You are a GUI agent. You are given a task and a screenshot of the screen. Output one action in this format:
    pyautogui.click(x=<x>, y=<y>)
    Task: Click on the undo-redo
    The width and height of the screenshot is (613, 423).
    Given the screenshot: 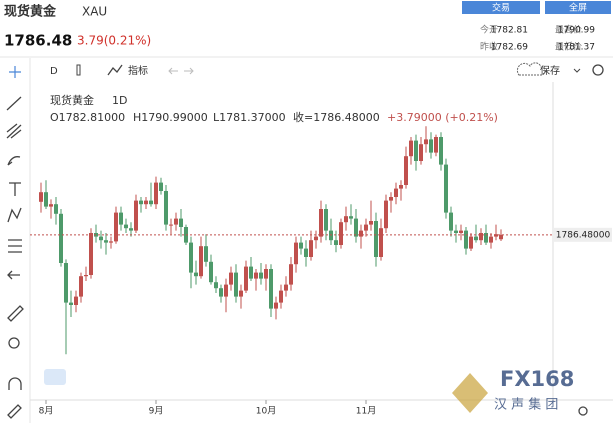 What is the action you would take?
    pyautogui.click(x=181, y=71)
    